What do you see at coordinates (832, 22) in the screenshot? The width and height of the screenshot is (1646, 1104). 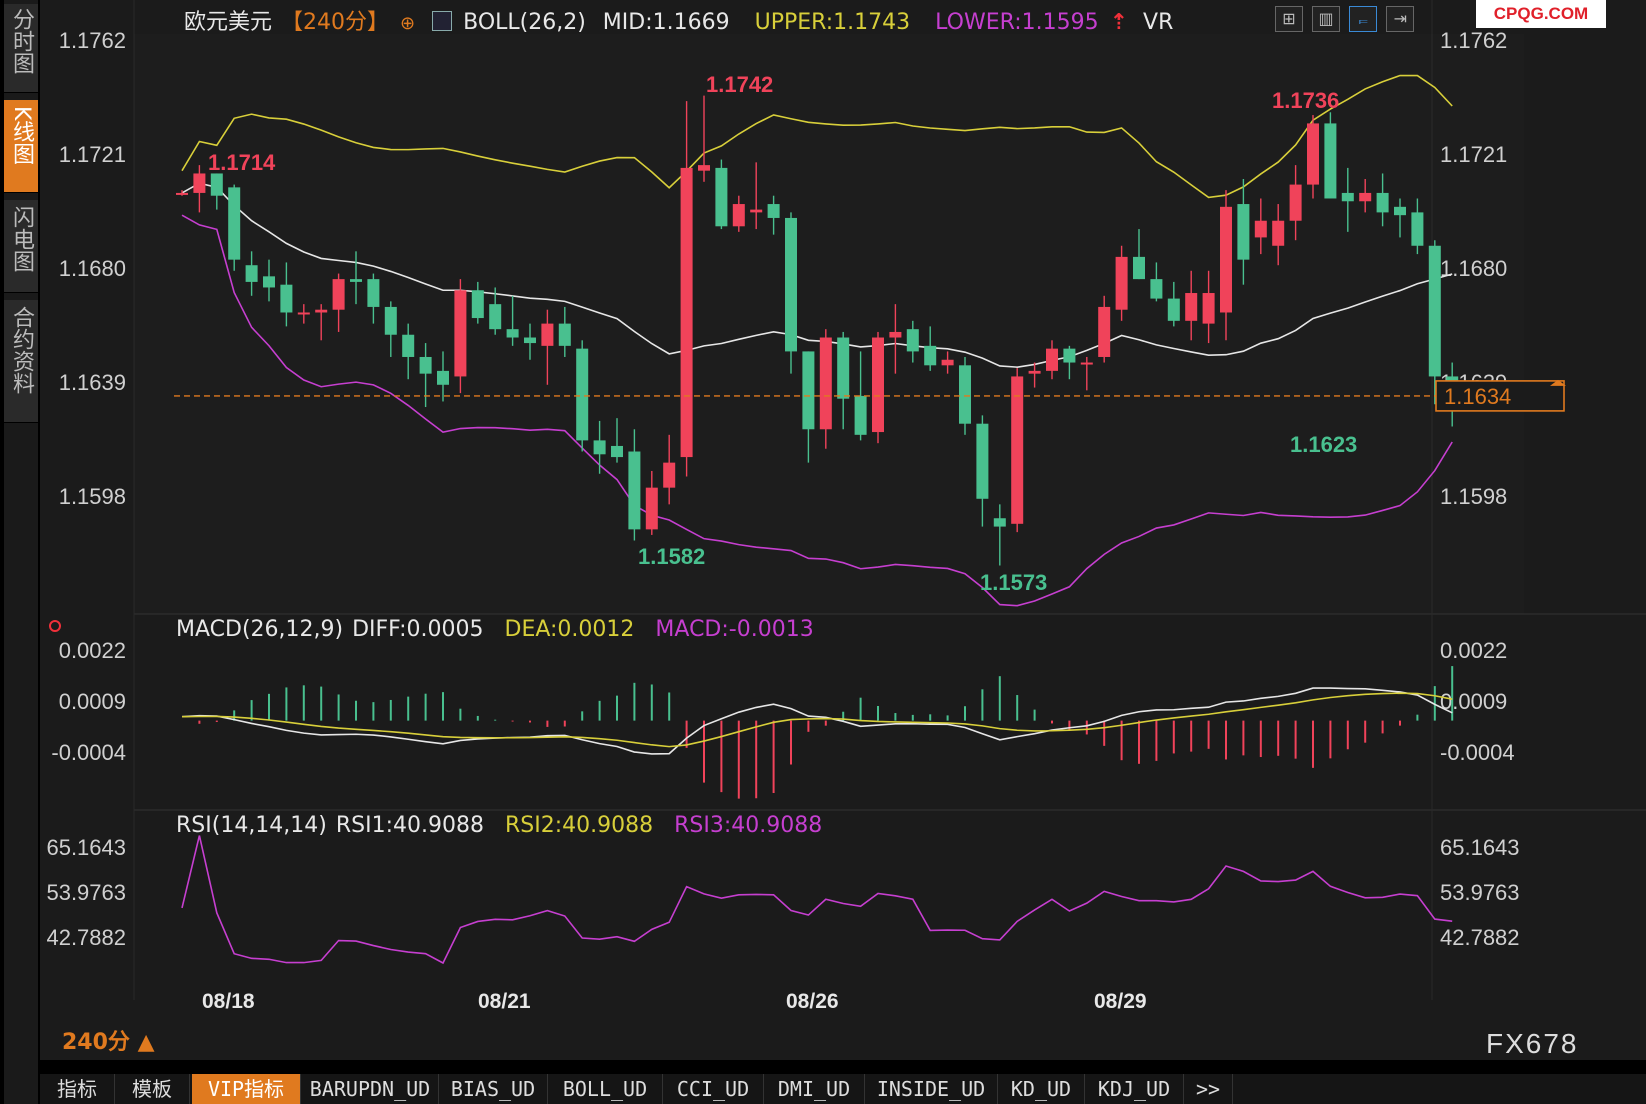 I see `boll-upper: UPPER:1.1743` at bounding box center [832, 22].